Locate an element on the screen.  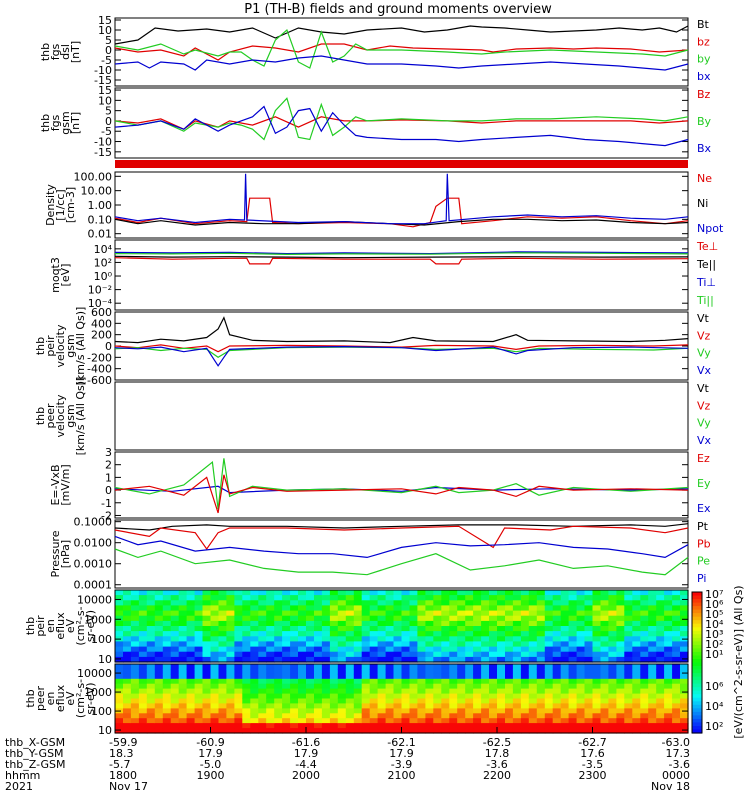
y-tick-label: -1 is located at coordinates (106, 503).